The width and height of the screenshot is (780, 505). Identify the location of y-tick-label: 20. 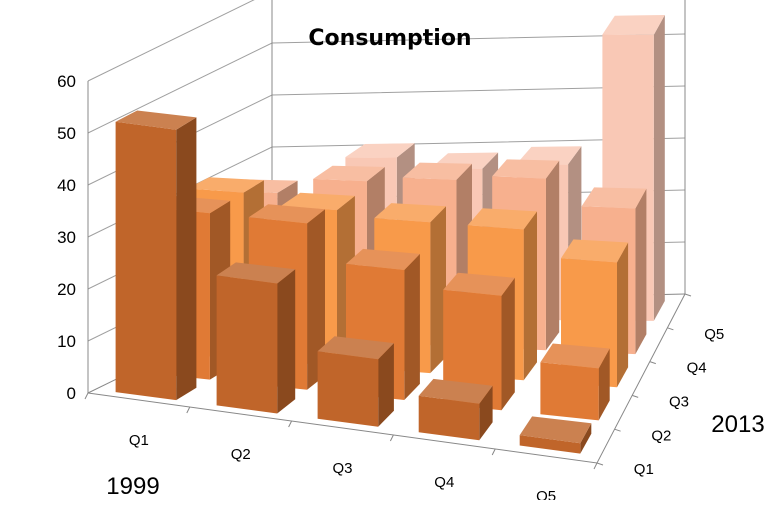
(66, 289).